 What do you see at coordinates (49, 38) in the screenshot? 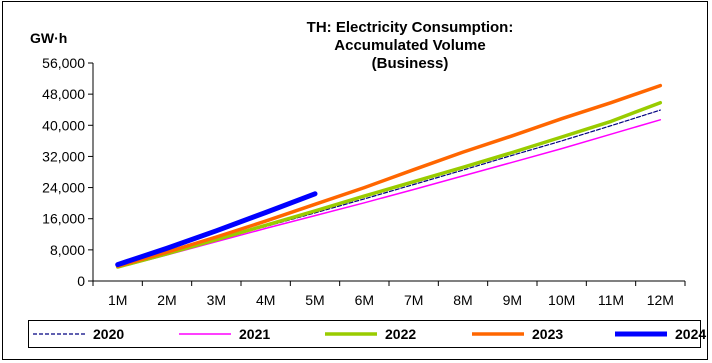
I see `y-unit-label: GW·h` at bounding box center [49, 38].